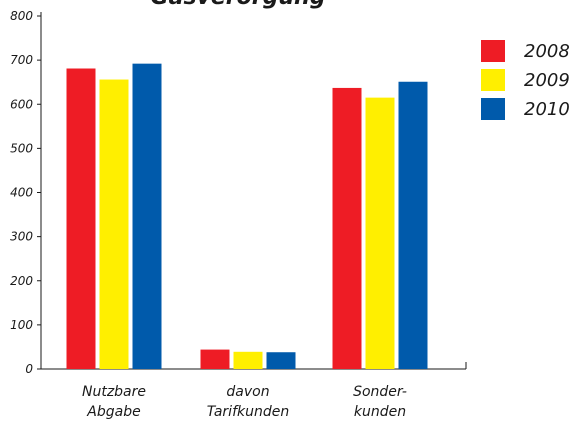  I want to click on y-tick-label: 700, so click(21, 60).